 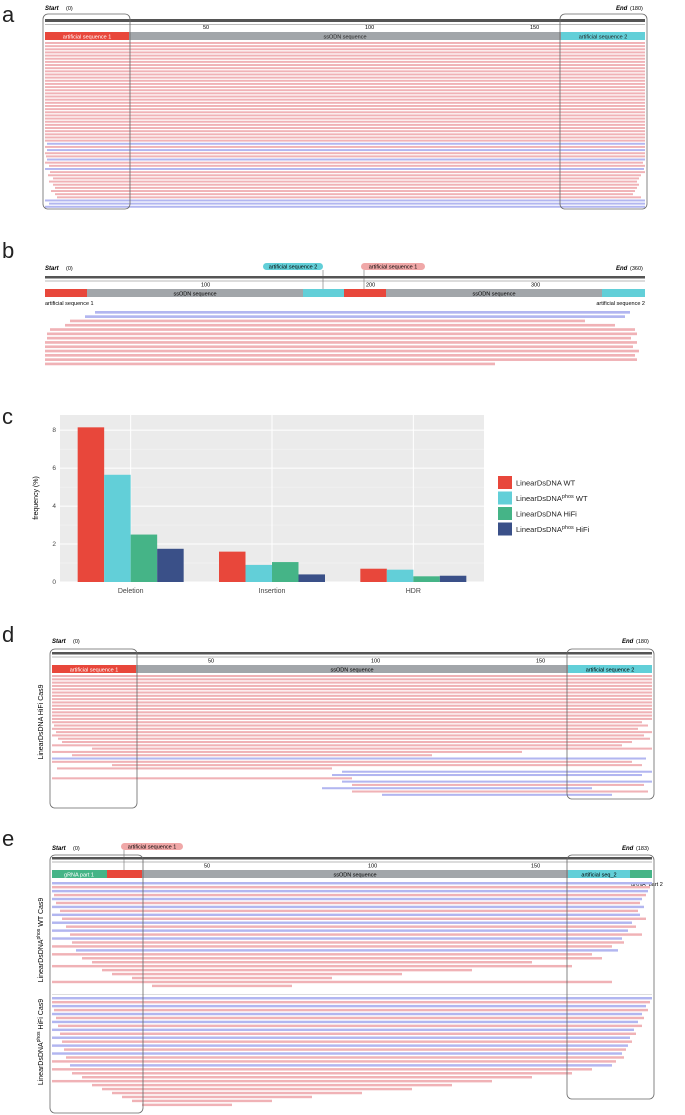 I want to click on panel-letter-a: a, so click(x=8, y=14).